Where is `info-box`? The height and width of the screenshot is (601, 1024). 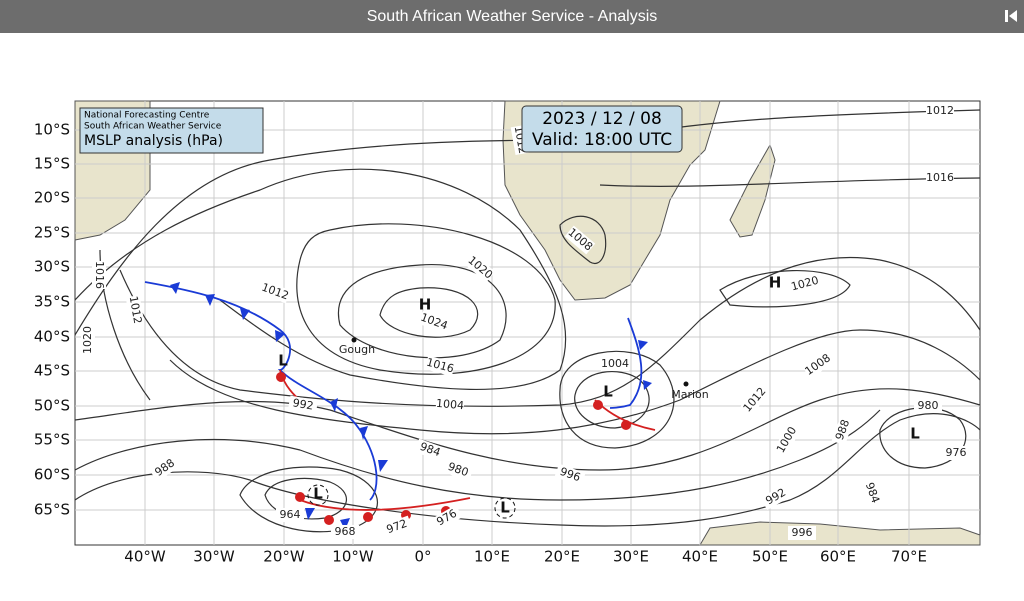 info-box is located at coordinates (171, 130).